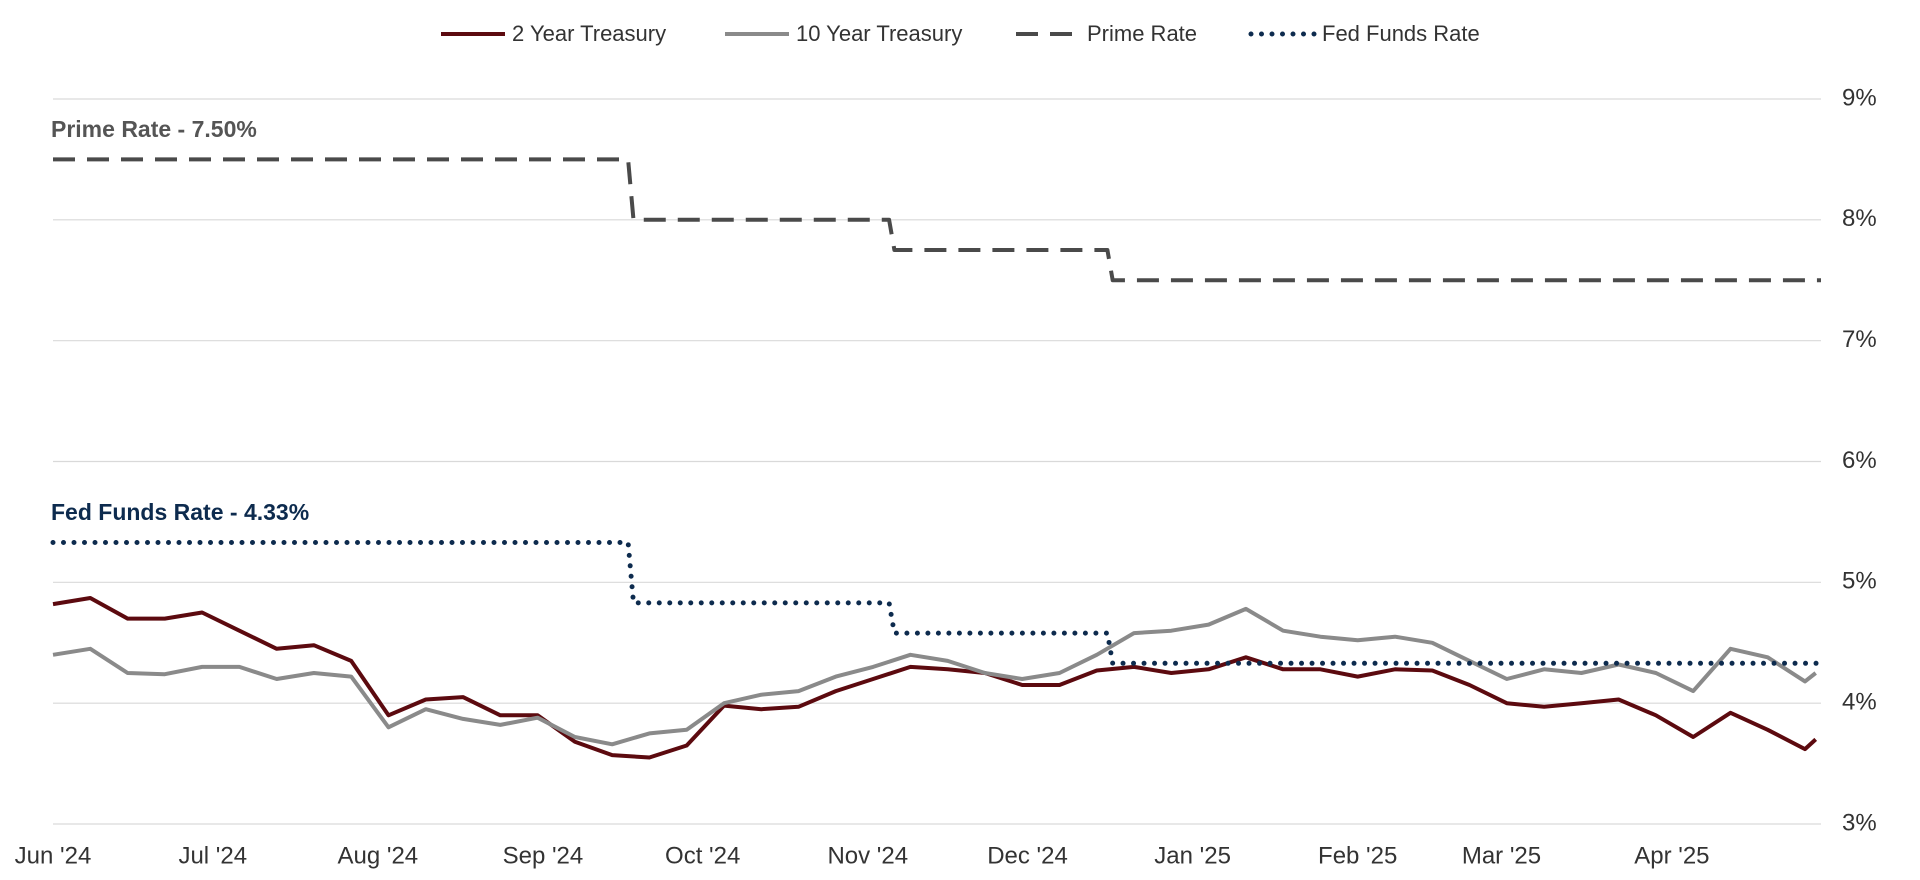  I want to click on annotation: Fed Funds Rate - 4.33%, so click(180, 512).